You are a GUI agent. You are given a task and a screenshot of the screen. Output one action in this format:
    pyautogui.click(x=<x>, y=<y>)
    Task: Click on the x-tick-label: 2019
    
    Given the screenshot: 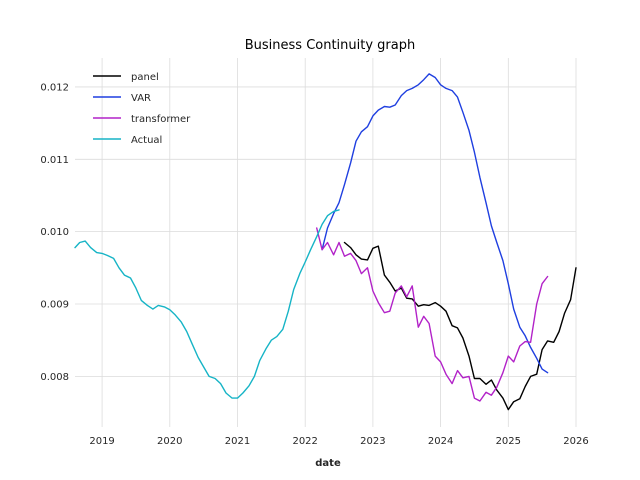 What is the action you would take?
    pyautogui.click(x=101, y=441)
    